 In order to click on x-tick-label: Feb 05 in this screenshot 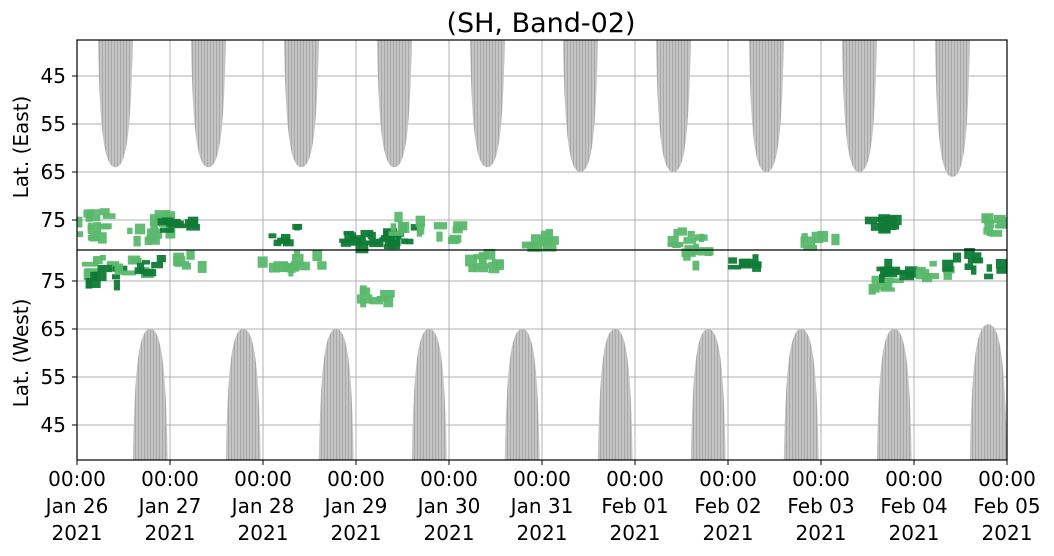, I will do `click(1006, 506)`.